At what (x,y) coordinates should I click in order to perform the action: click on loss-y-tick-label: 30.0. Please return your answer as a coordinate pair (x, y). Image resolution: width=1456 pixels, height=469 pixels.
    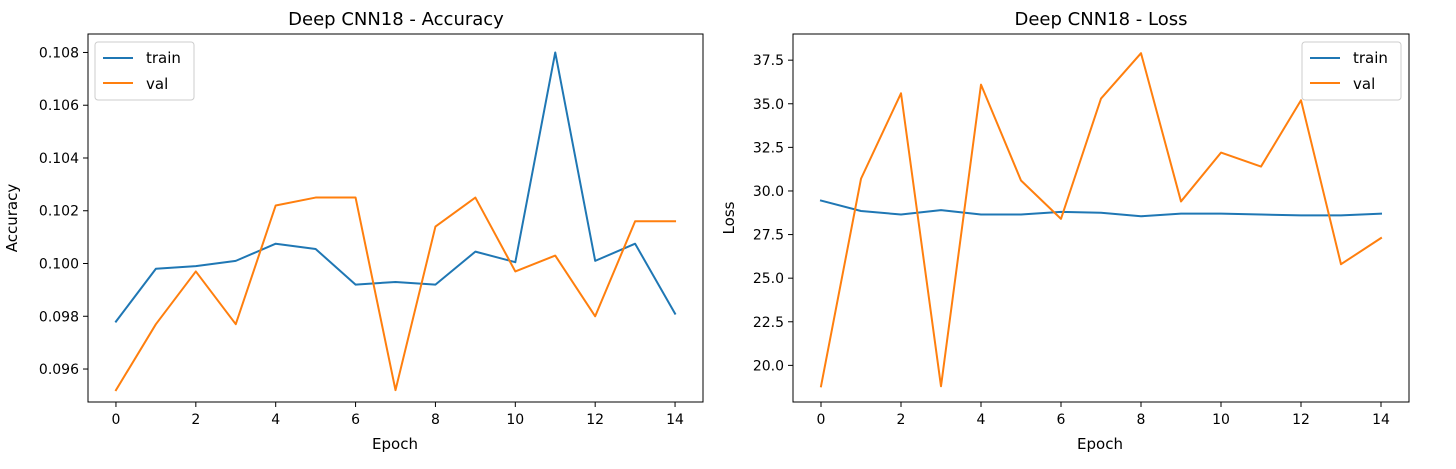
    Looking at the image, I should click on (768, 192).